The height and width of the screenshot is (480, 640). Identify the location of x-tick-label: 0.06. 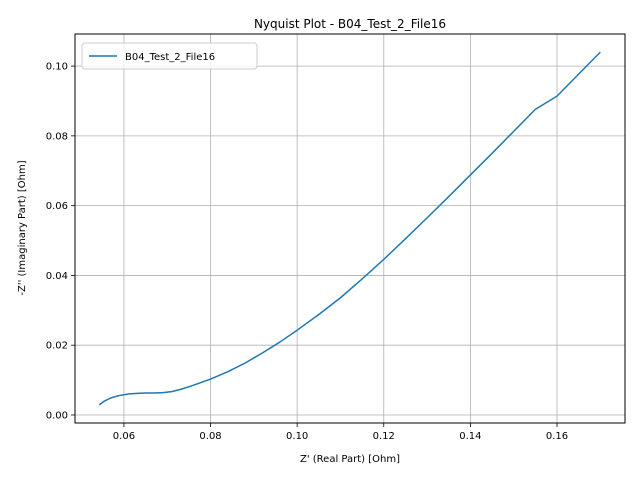
(124, 436).